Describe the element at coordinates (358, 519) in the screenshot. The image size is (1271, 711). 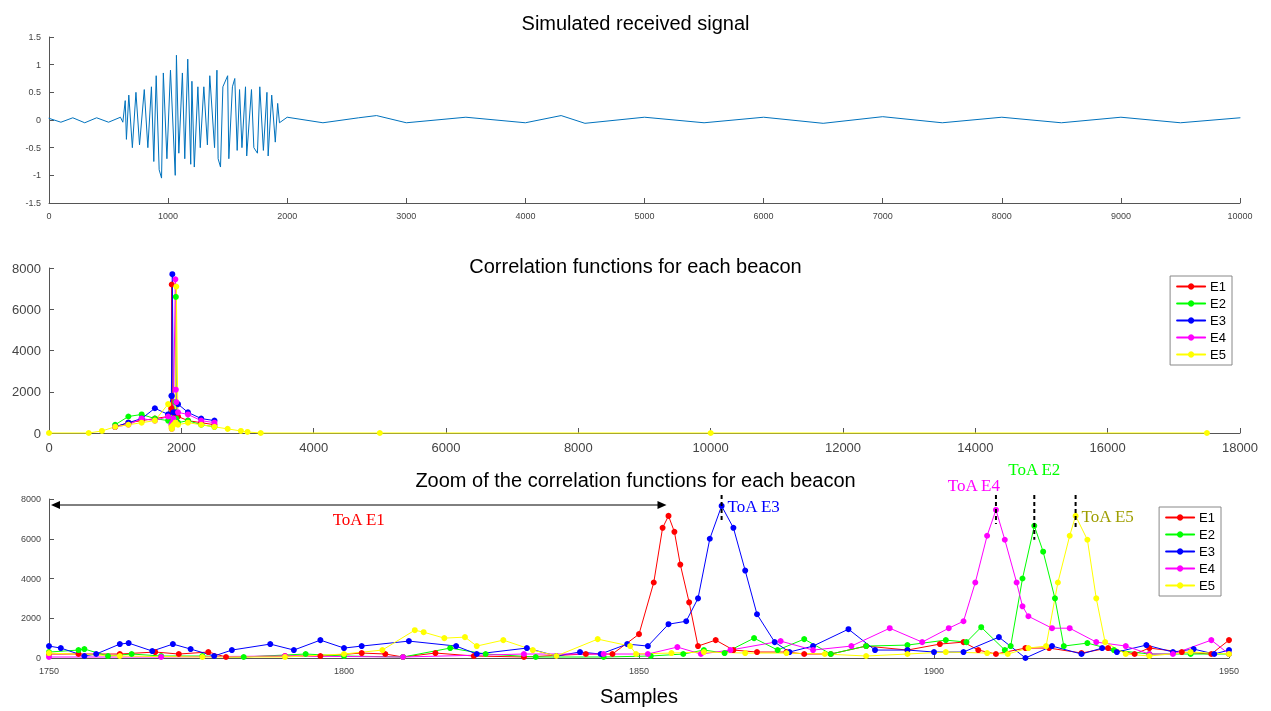
I see `annotation: ToA E1` at that location.